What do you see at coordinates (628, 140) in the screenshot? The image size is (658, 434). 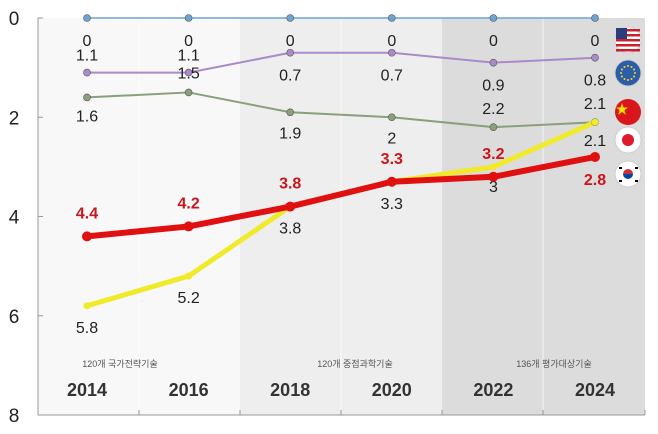 I see `japan-flag-icon` at bounding box center [628, 140].